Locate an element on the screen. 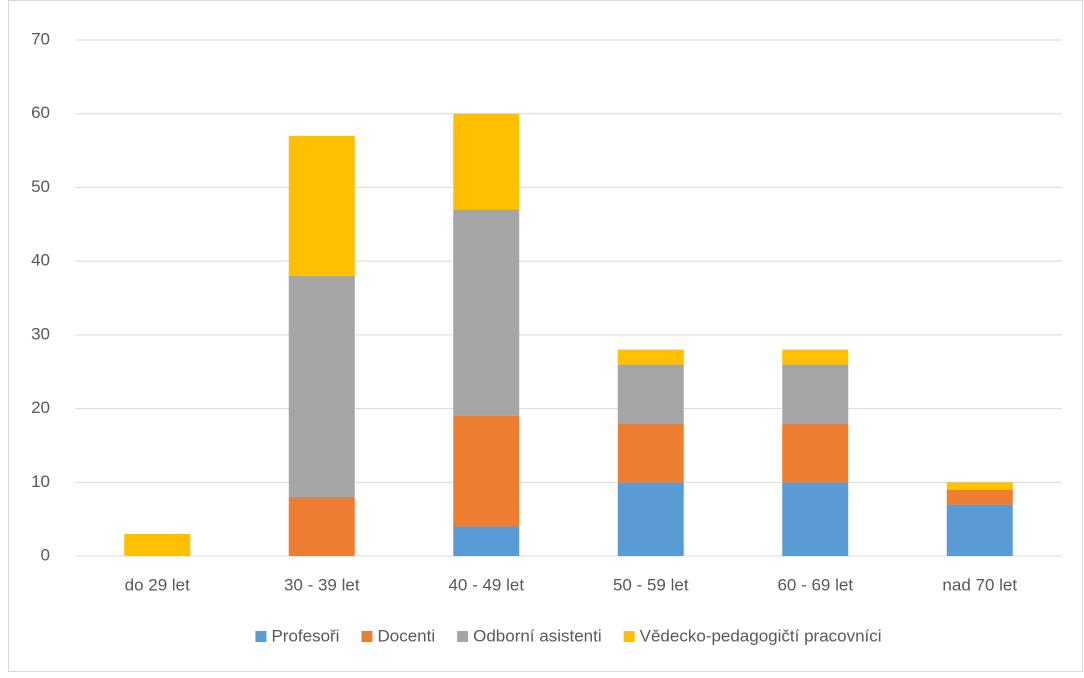  legend-label: Vědecko-pedagogičtí pracovníci is located at coordinates (761, 635).